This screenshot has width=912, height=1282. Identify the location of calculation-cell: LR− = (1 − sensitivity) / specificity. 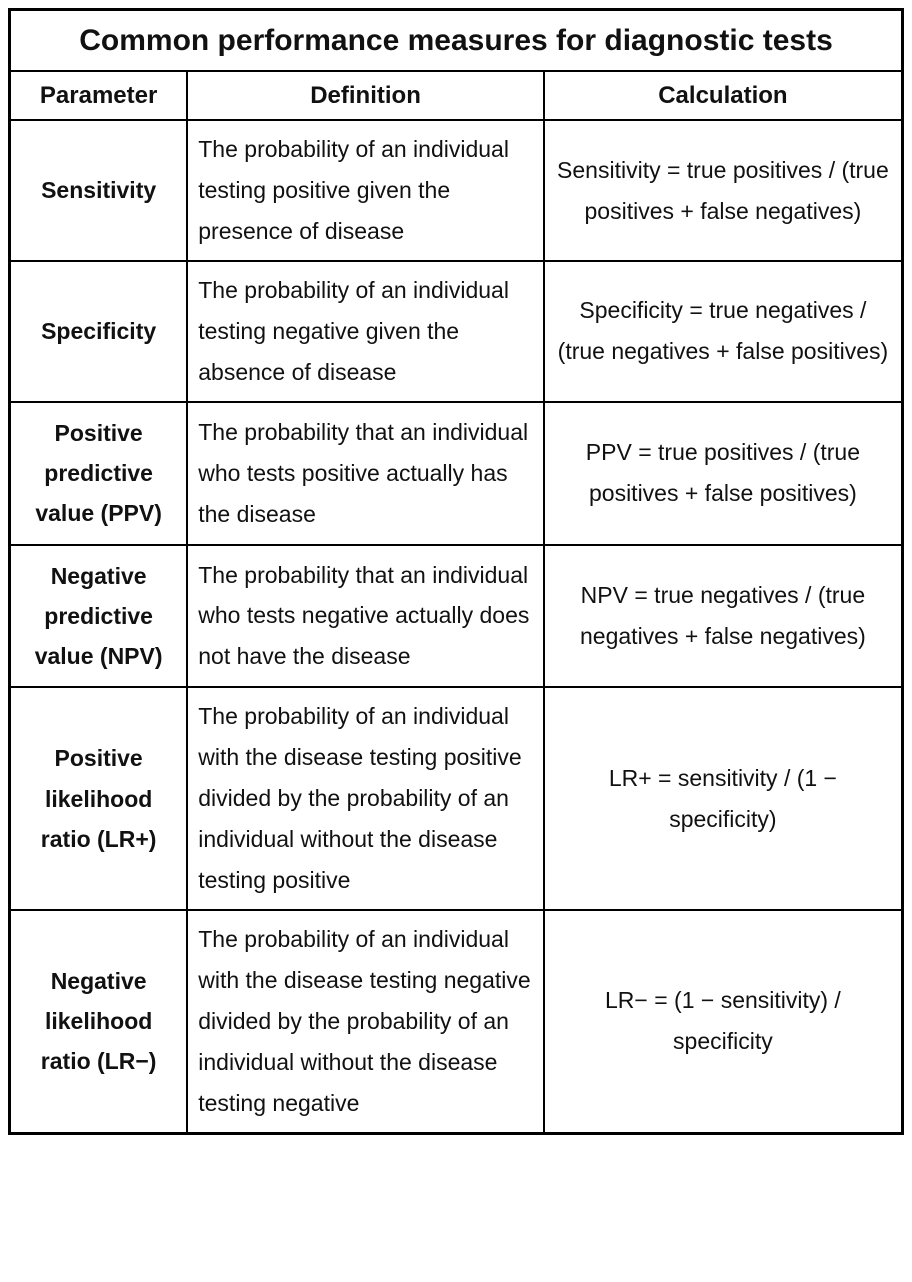
(723, 1021).